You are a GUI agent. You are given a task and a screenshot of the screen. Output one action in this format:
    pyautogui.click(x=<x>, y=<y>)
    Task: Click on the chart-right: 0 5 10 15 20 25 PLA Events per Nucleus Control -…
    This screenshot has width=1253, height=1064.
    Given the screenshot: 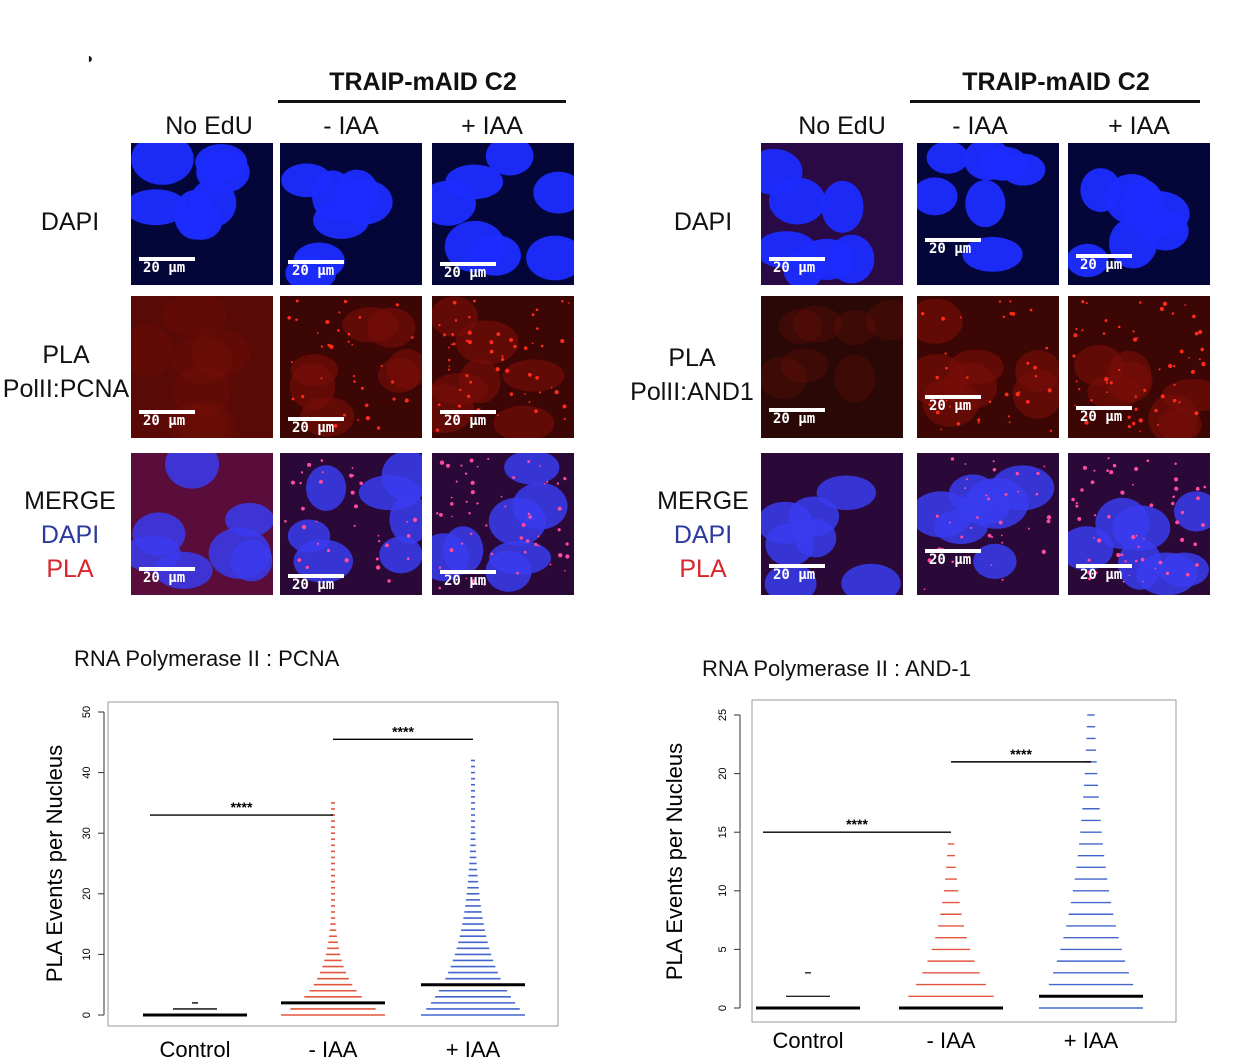 What is the action you would take?
    pyautogui.click(x=919, y=876)
    